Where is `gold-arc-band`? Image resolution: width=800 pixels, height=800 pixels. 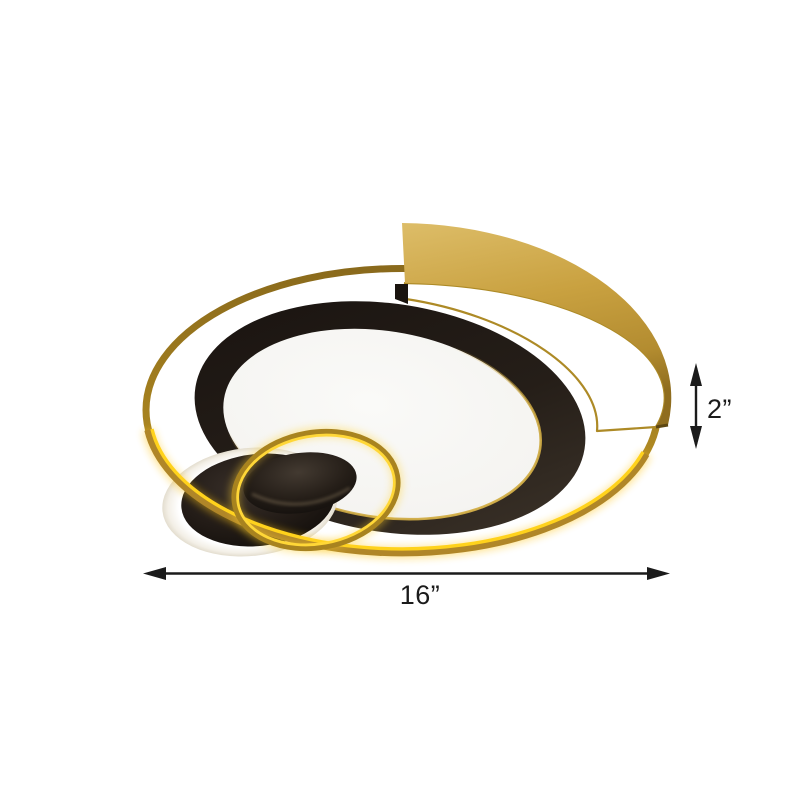 gold-arc-band is located at coordinates (537, 325).